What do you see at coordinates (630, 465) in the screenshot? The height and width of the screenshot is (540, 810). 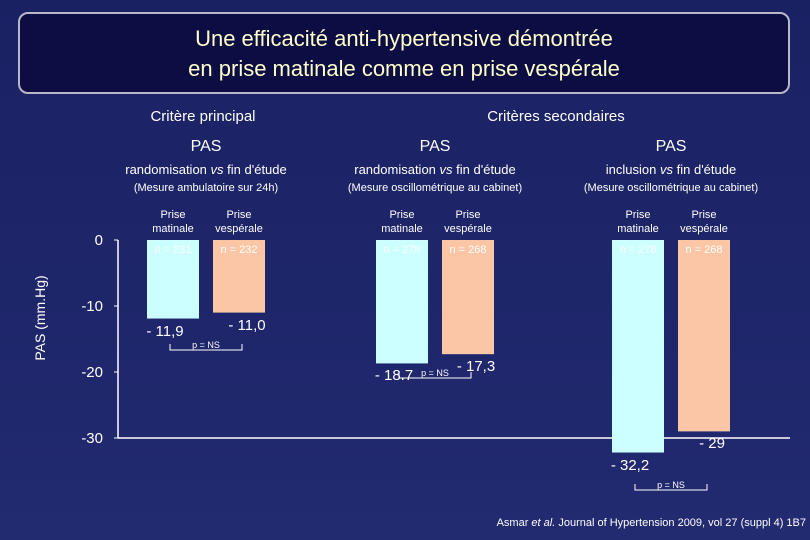 I see `value-label: - 32,2` at bounding box center [630, 465].